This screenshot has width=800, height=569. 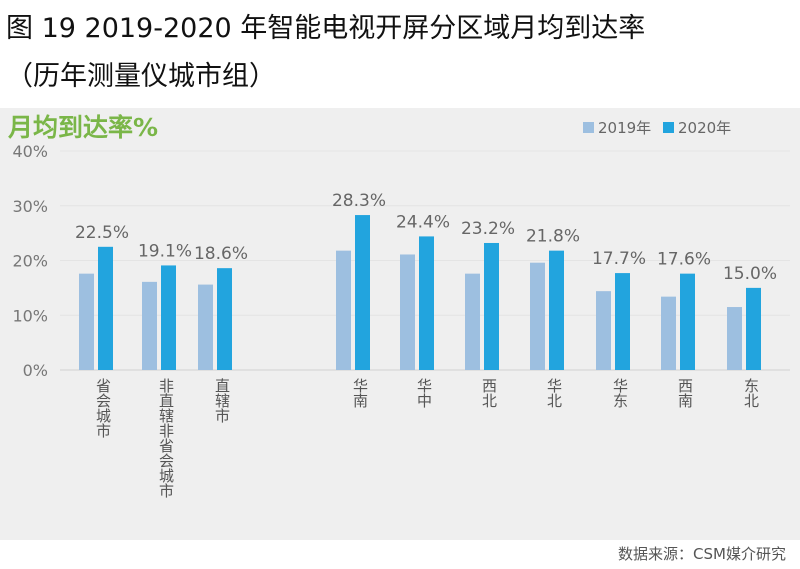 I want to click on y-tick-label: 10%, so click(x=30, y=315).